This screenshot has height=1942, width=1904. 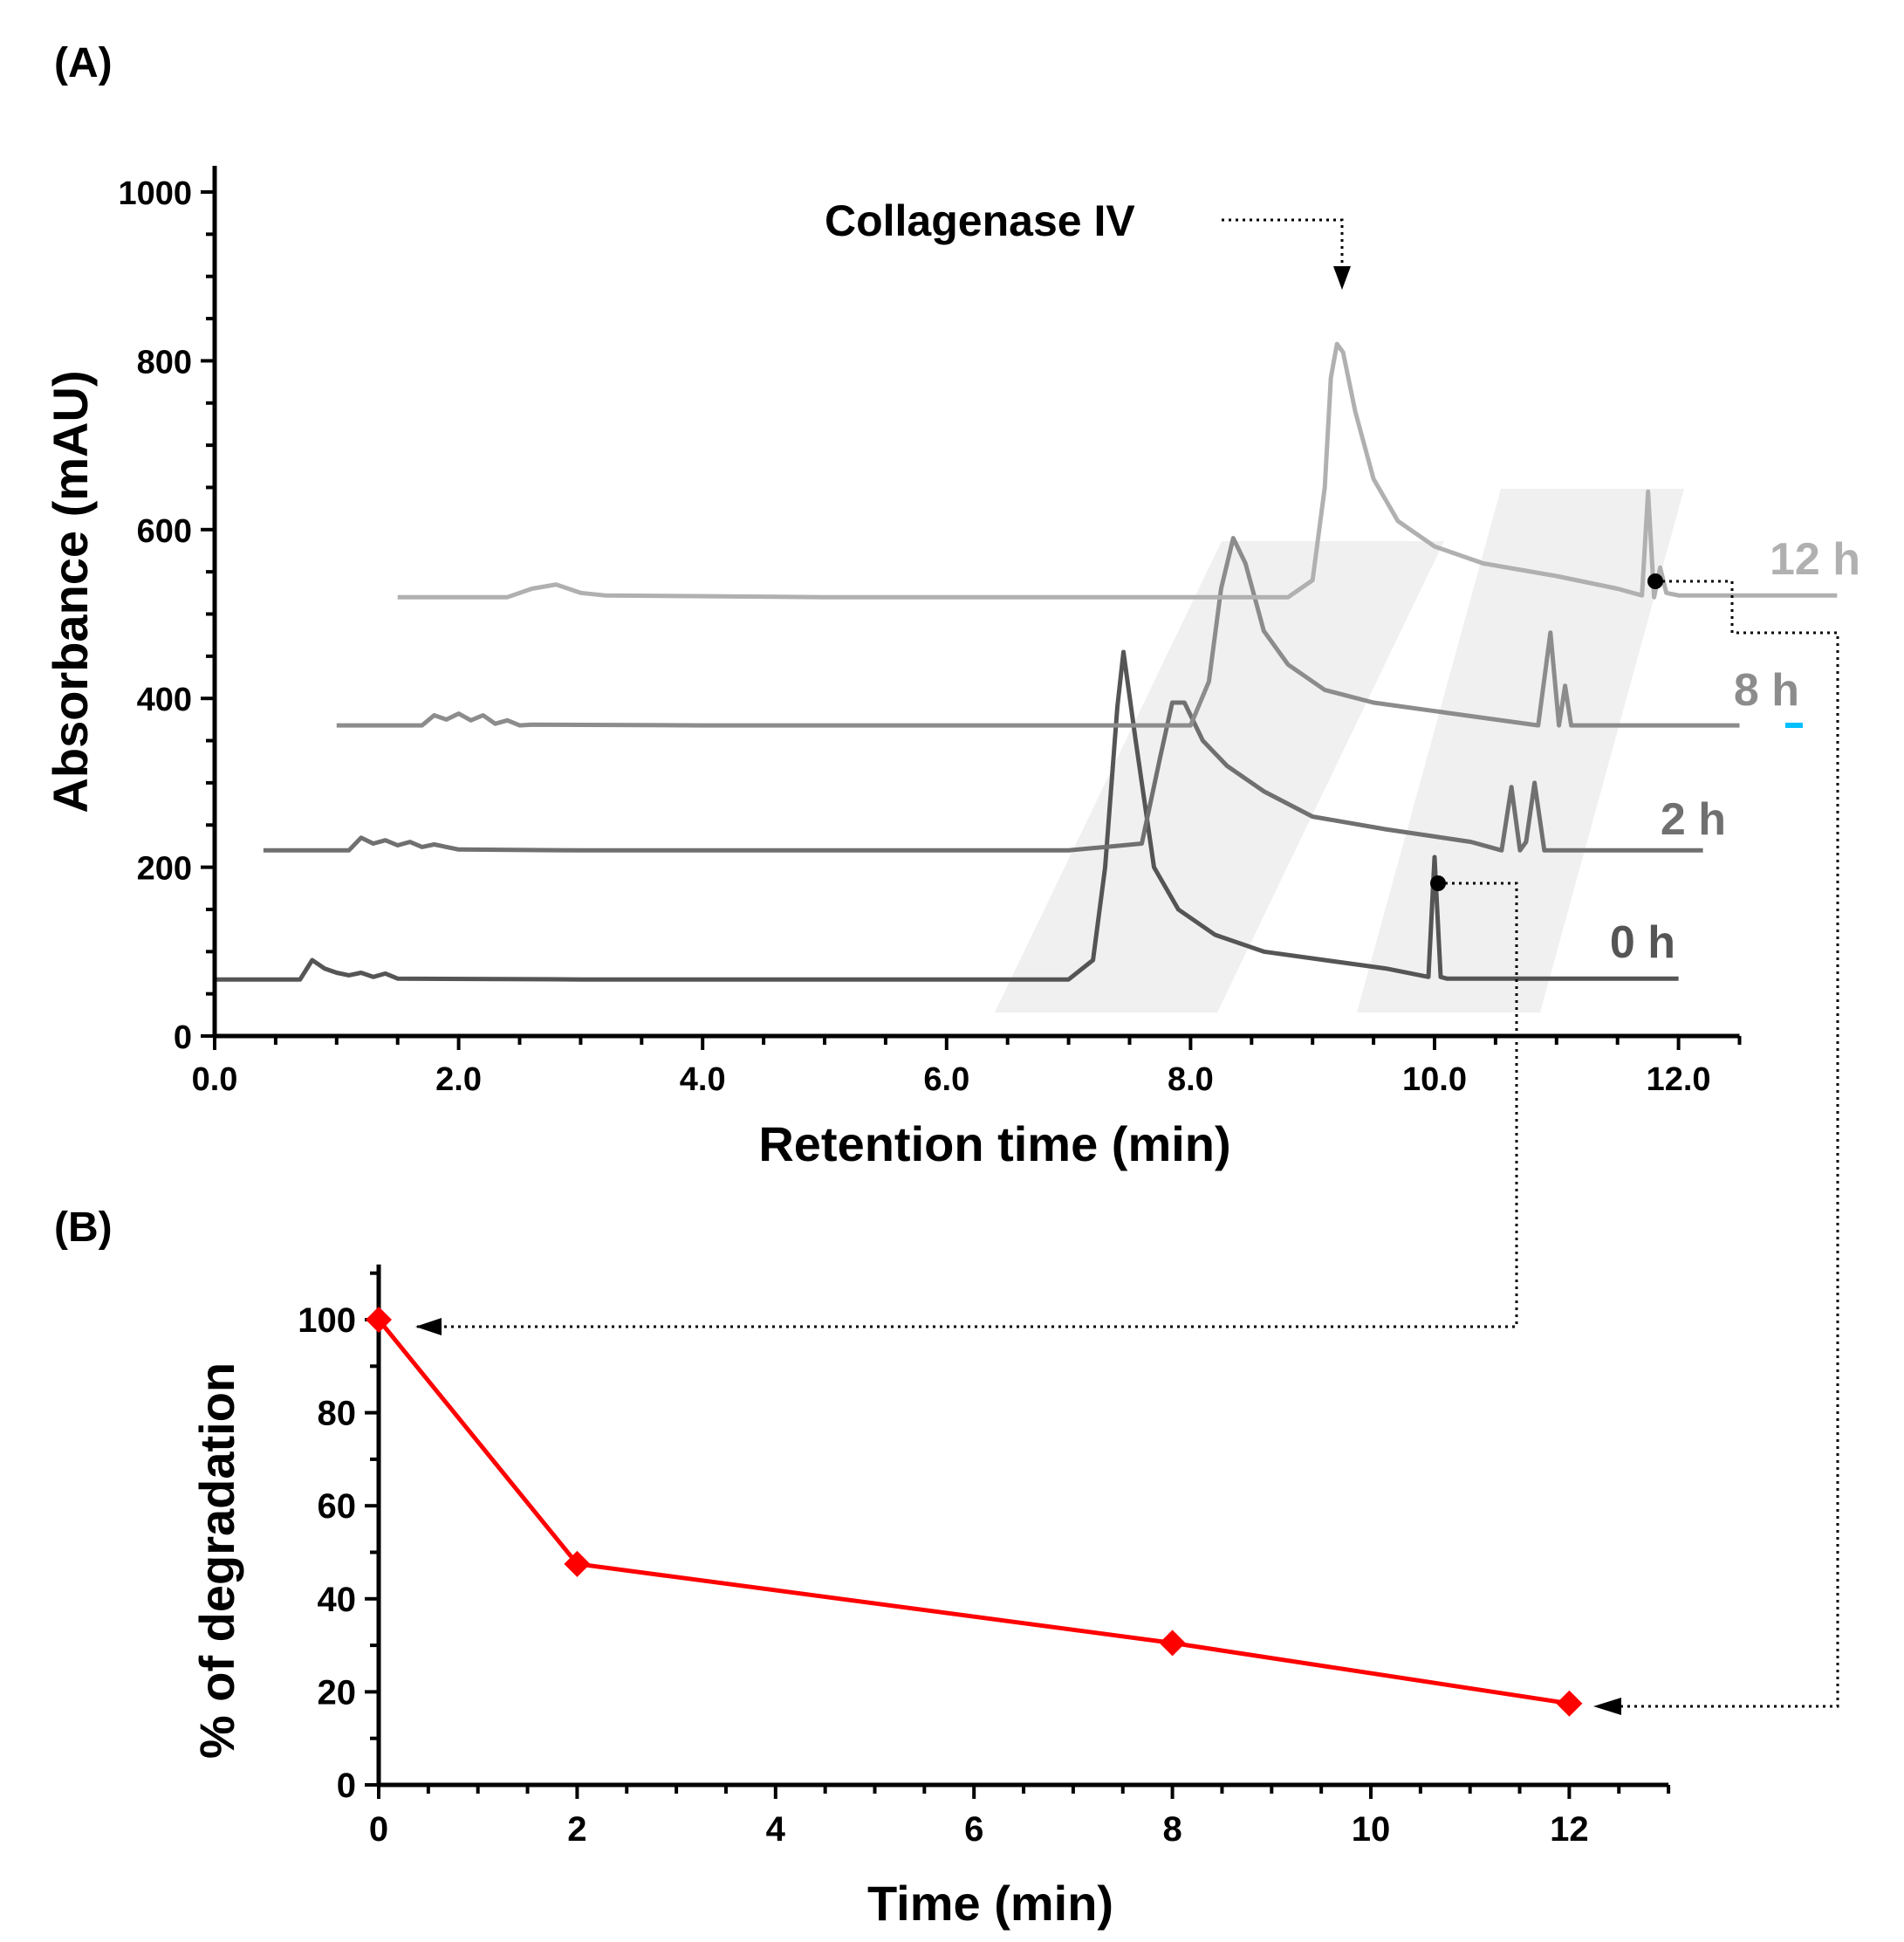 I want to click on trace-0h, so click(x=947, y=815).